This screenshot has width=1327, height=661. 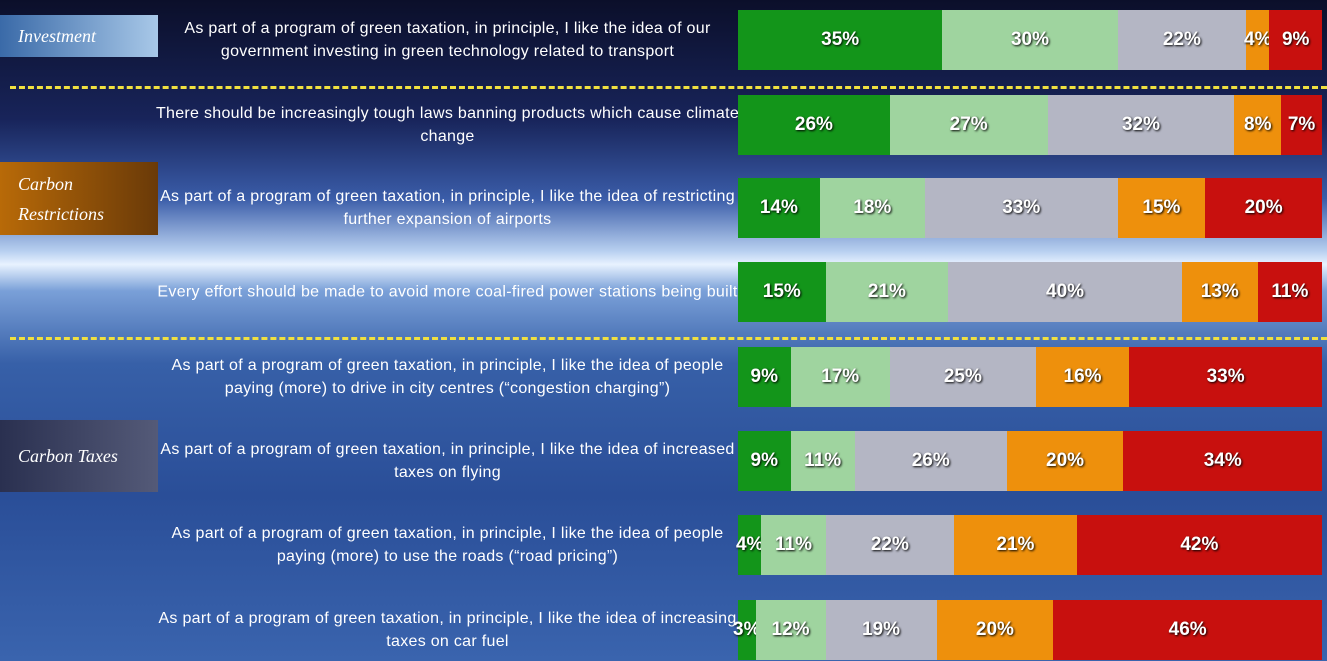 What do you see at coordinates (79, 36) in the screenshot?
I see `group-label: Investment` at bounding box center [79, 36].